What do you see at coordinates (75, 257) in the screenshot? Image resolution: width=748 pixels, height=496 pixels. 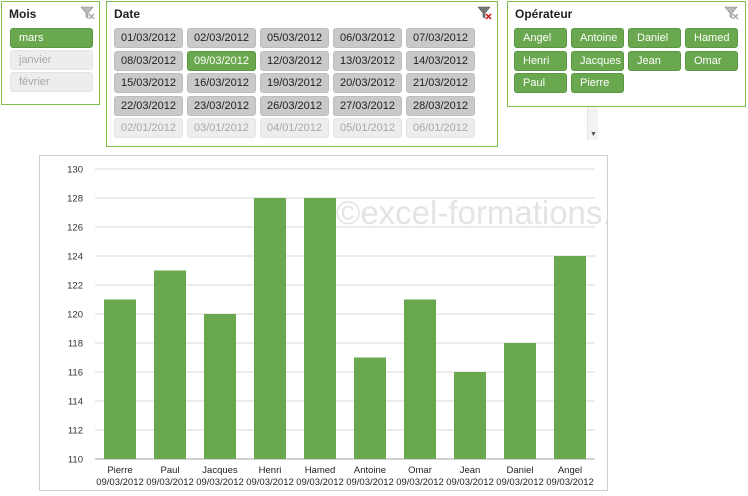 I see `y-tick-label: 124` at bounding box center [75, 257].